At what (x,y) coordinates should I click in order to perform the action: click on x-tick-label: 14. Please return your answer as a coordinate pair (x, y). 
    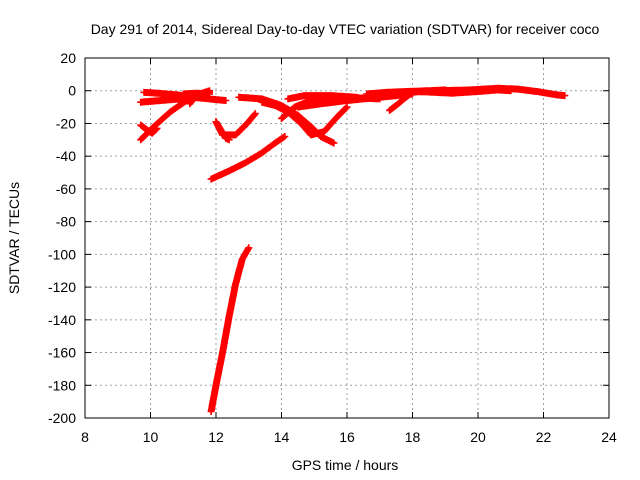
    Looking at the image, I should click on (282, 437).